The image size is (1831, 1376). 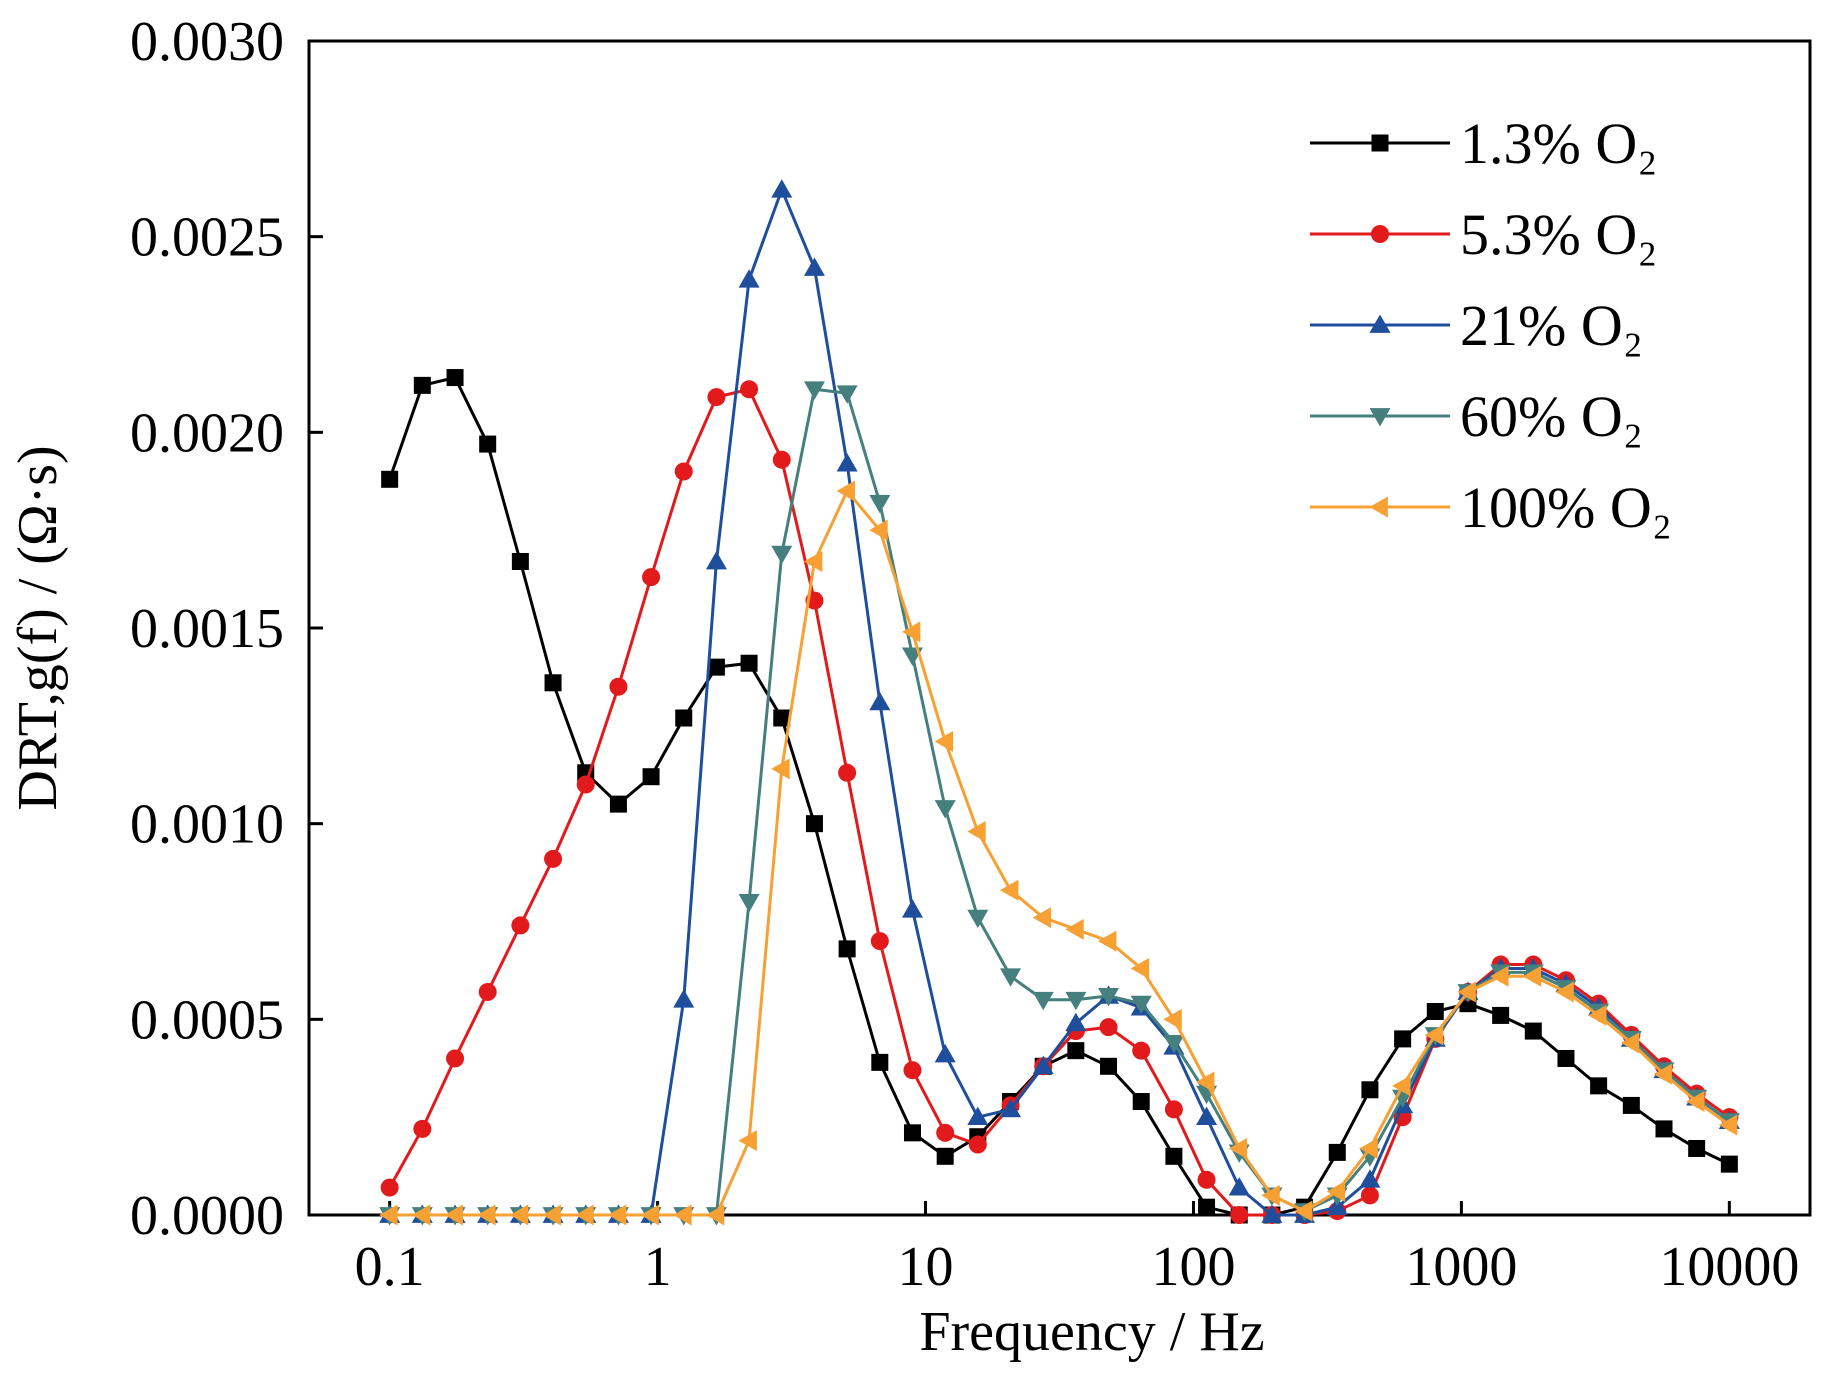 I want to click on x-tick-label: 10000, so click(x=1729, y=1267).